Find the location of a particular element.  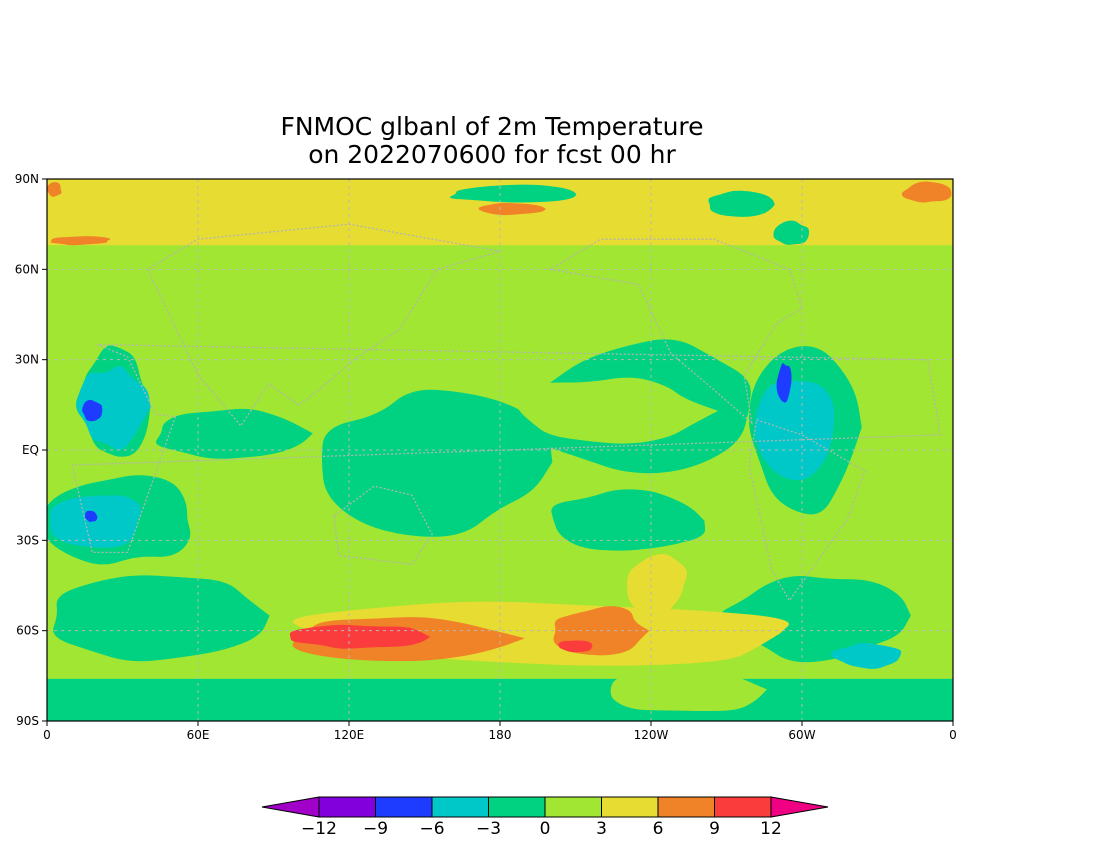

region-southern-africa-cold is located at coordinates (95, 521).